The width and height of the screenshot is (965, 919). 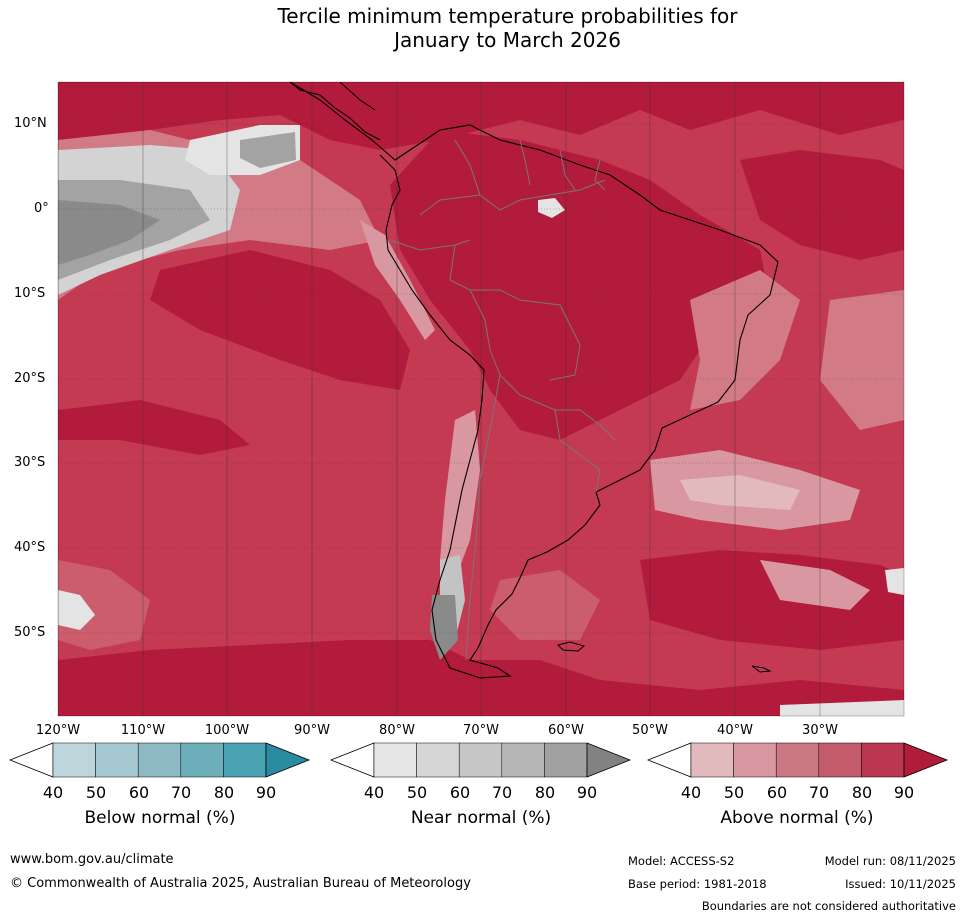 I want to click on lat-label-30s: 30°S, so click(x=30, y=462).